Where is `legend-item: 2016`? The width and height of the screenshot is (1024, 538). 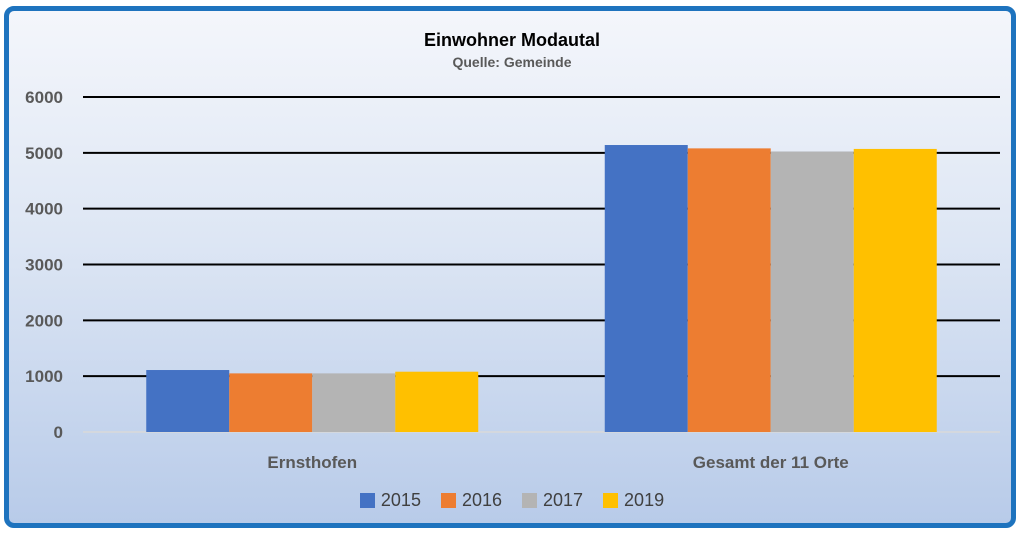 legend-item: 2016 is located at coordinates (471, 500).